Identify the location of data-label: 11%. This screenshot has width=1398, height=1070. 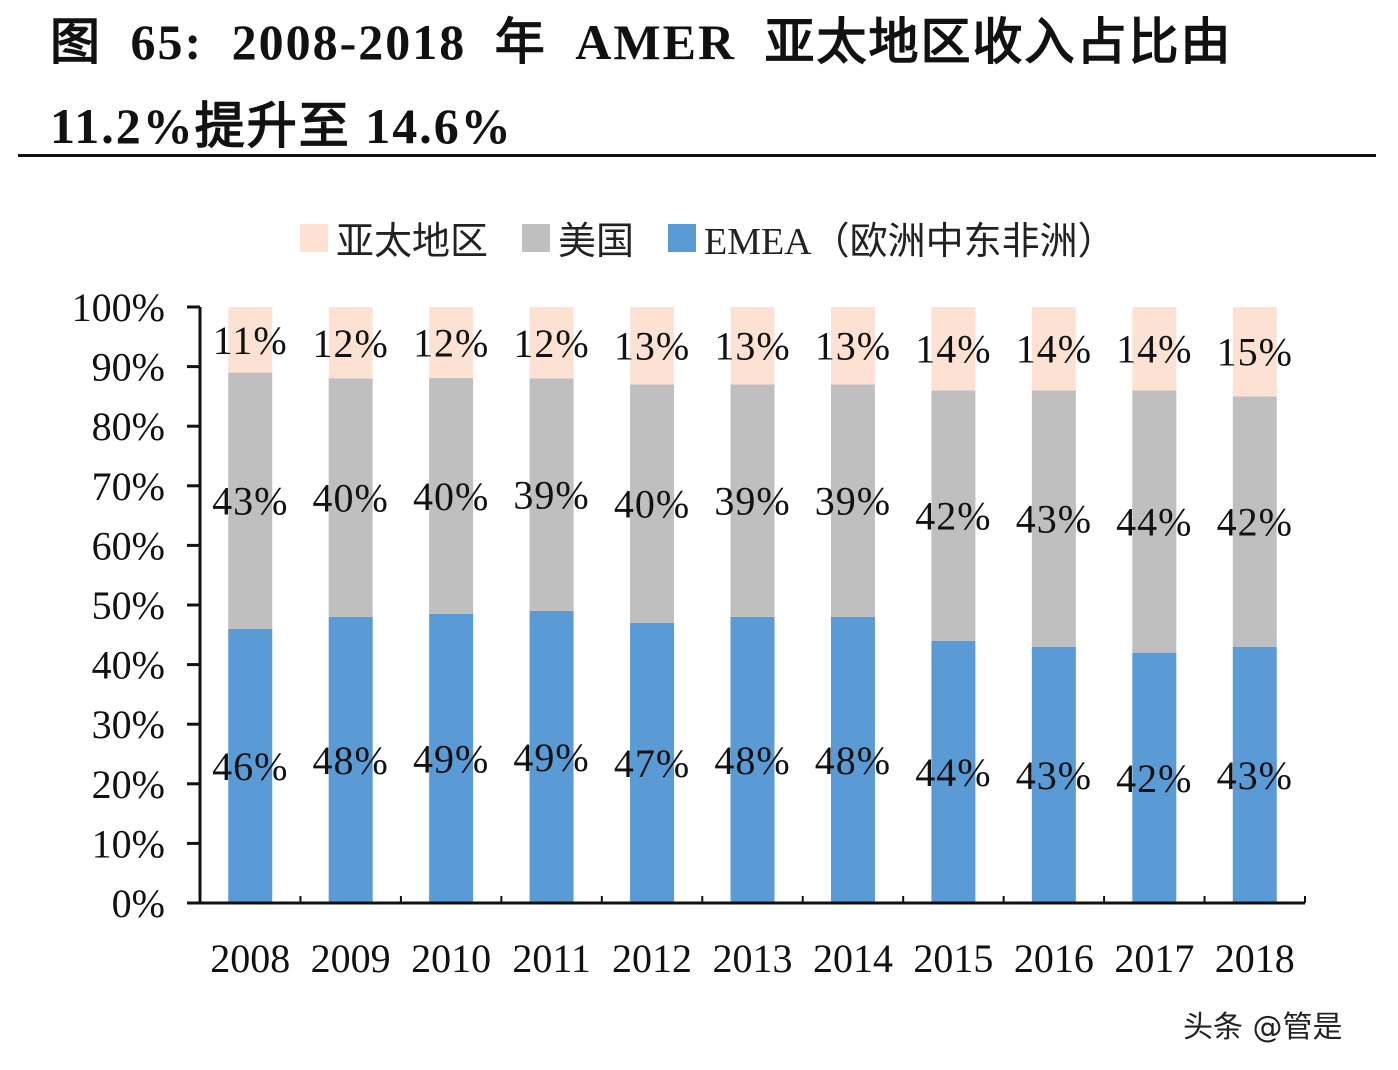
(250, 340).